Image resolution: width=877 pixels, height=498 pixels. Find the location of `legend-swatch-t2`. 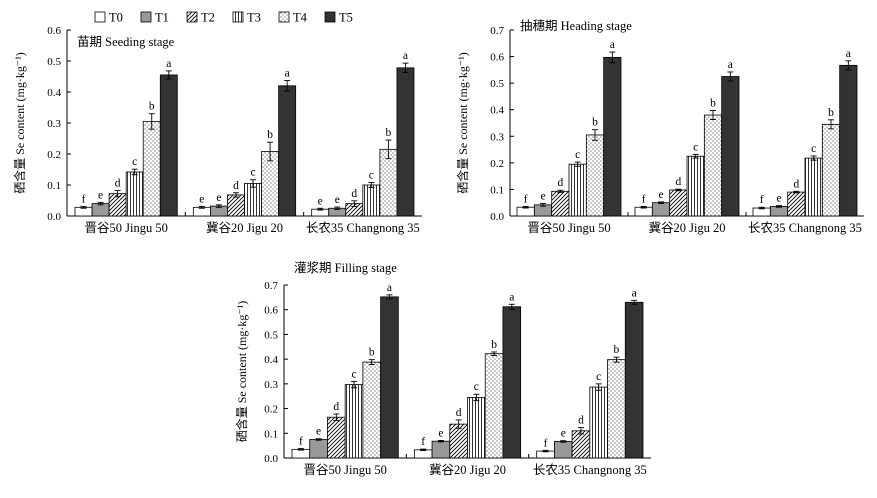

legend-swatch-t2 is located at coordinates (192, 17).